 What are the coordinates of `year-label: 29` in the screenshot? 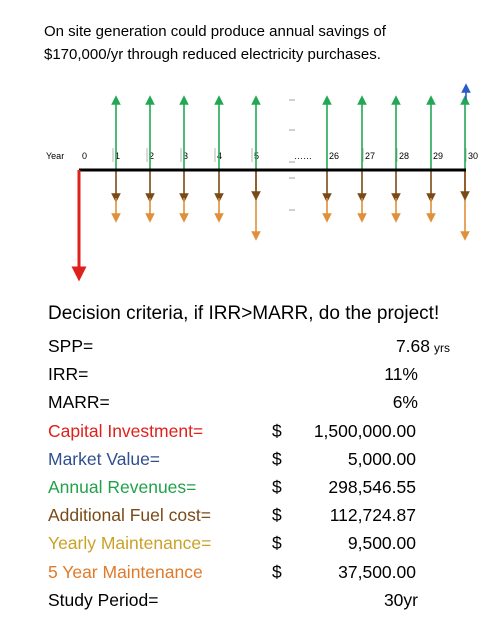 It's located at (438, 156).